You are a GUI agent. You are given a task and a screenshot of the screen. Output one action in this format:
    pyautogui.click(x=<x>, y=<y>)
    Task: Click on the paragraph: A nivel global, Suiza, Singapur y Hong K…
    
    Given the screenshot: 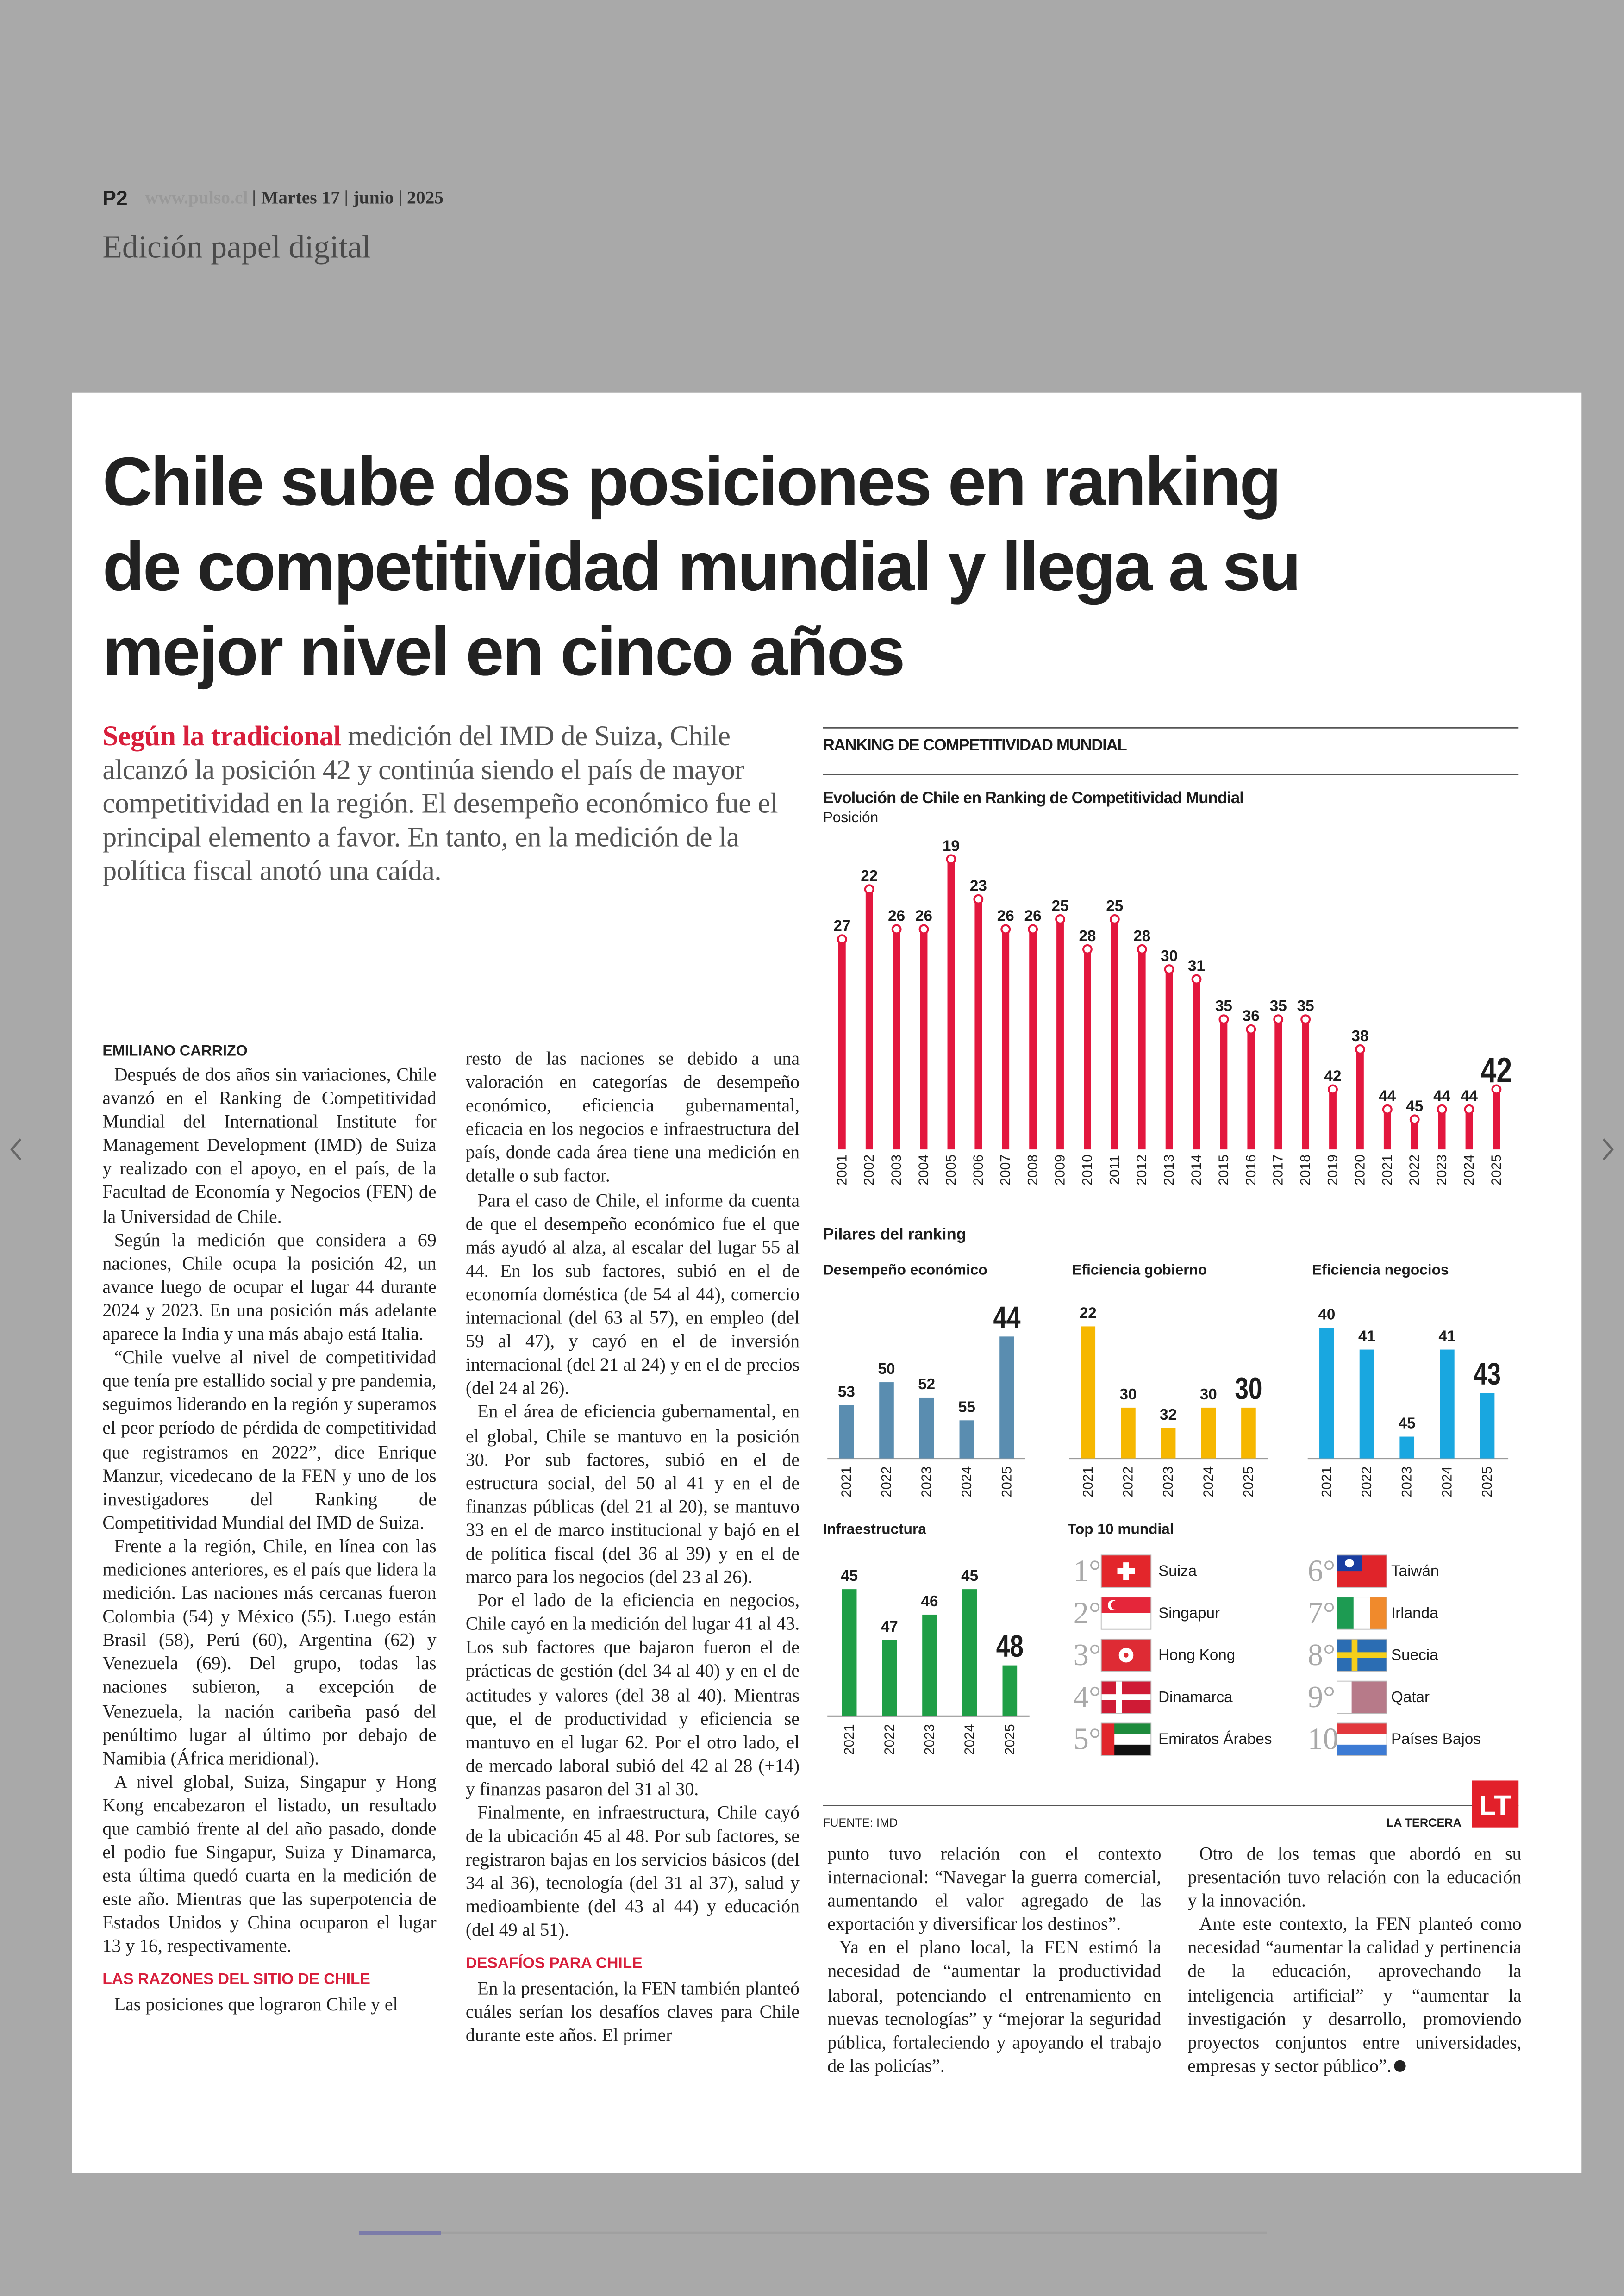 What is the action you would take?
    pyautogui.click(x=269, y=1864)
    